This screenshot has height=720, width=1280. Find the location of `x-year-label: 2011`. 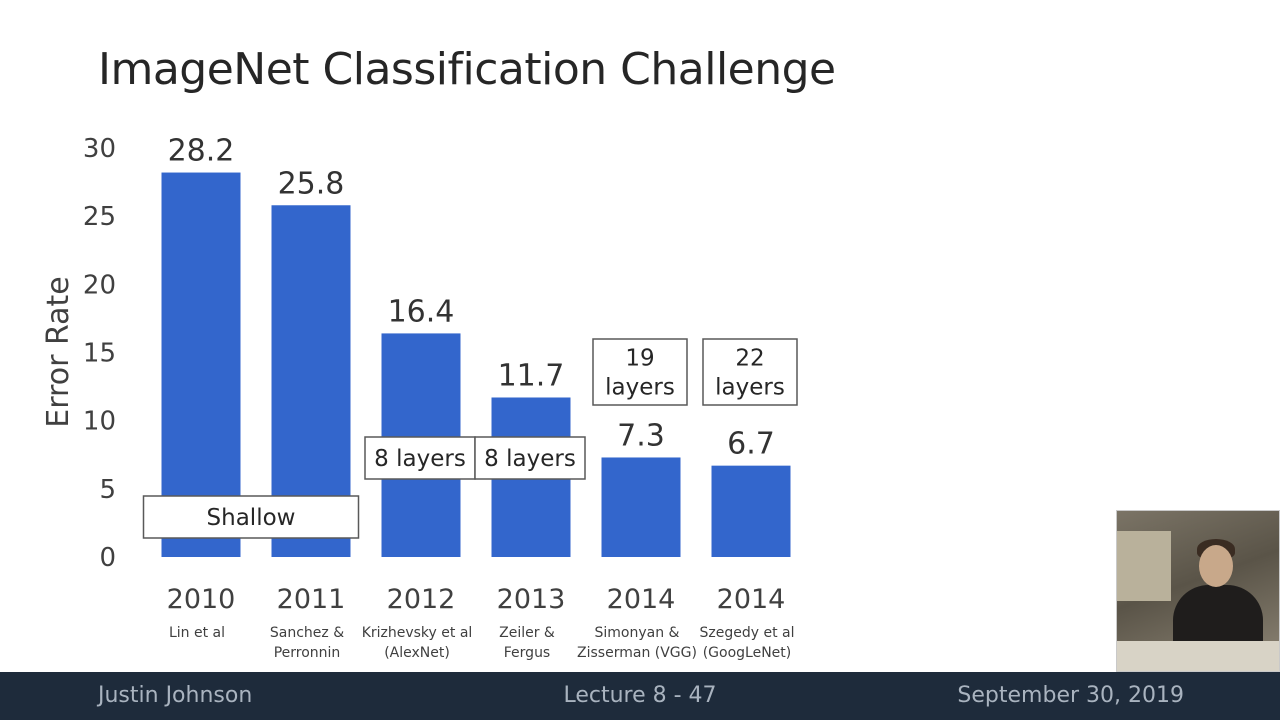

x-year-label: 2011 is located at coordinates (311, 599).